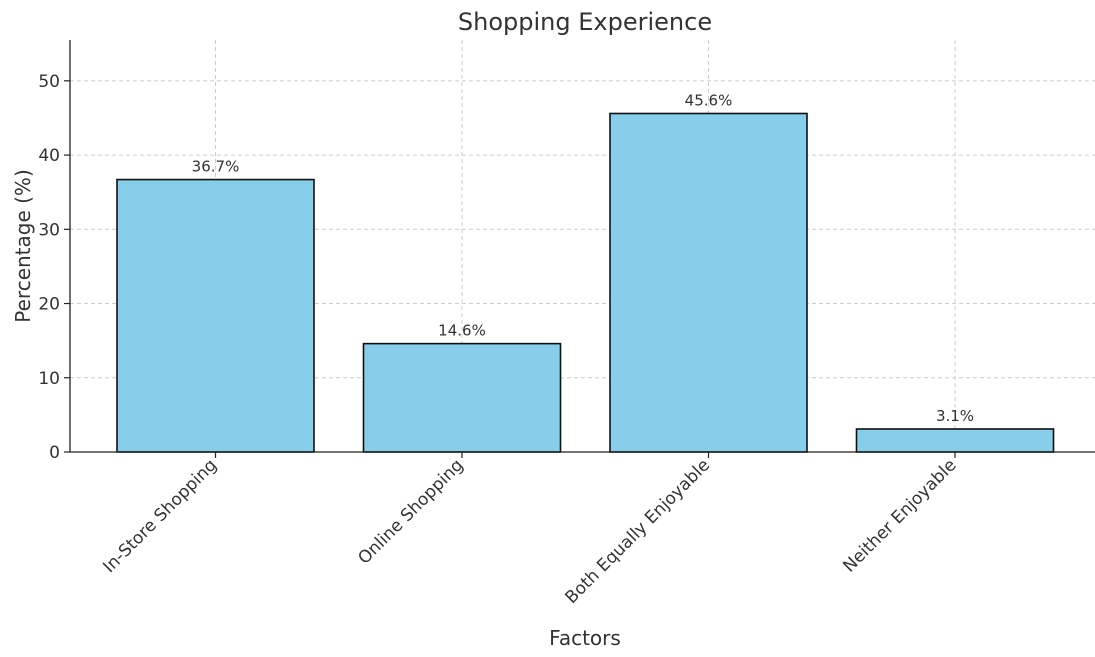  Describe the element at coordinates (462, 331) in the screenshot. I see `bar-value-label: 14.6%` at that location.